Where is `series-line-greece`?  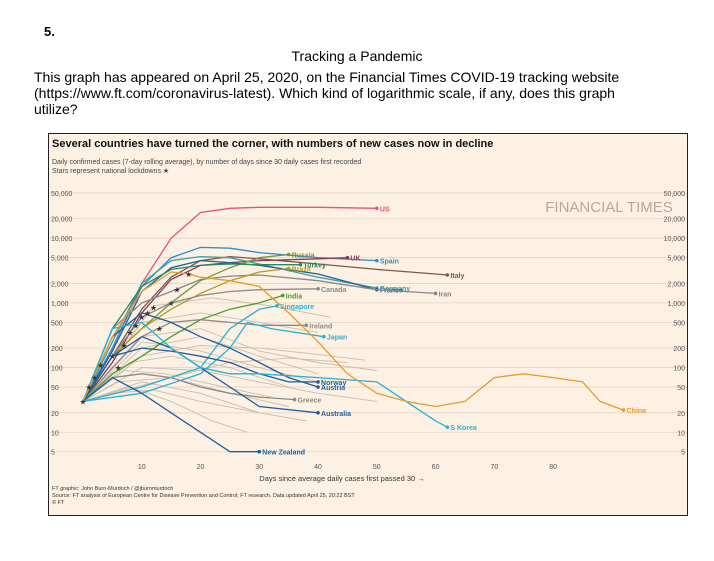 series-line-greece is located at coordinates (188, 387).